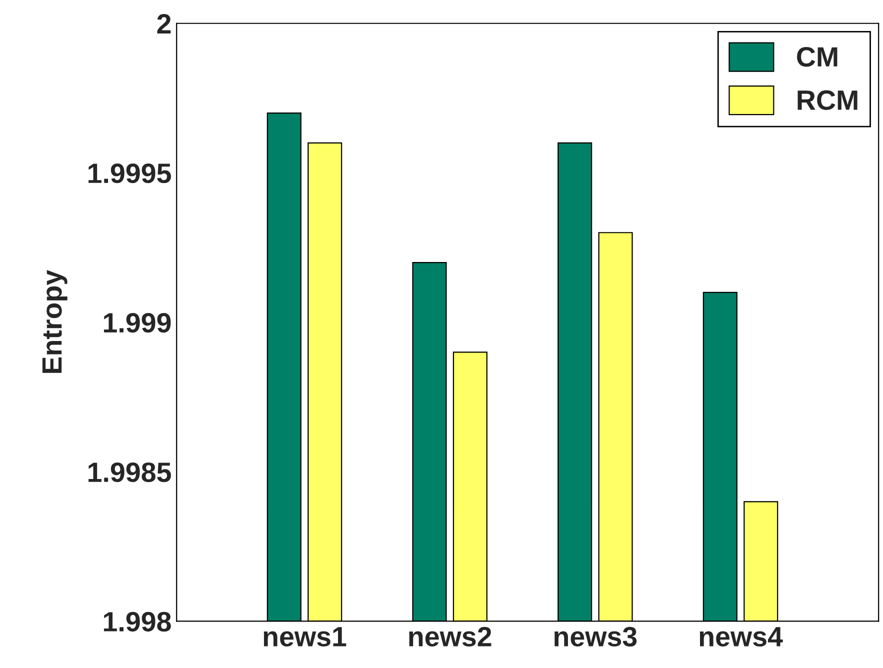 The height and width of the screenshot is (668, 883). I want to click on x-tick-label: news2, so click(450, 636).